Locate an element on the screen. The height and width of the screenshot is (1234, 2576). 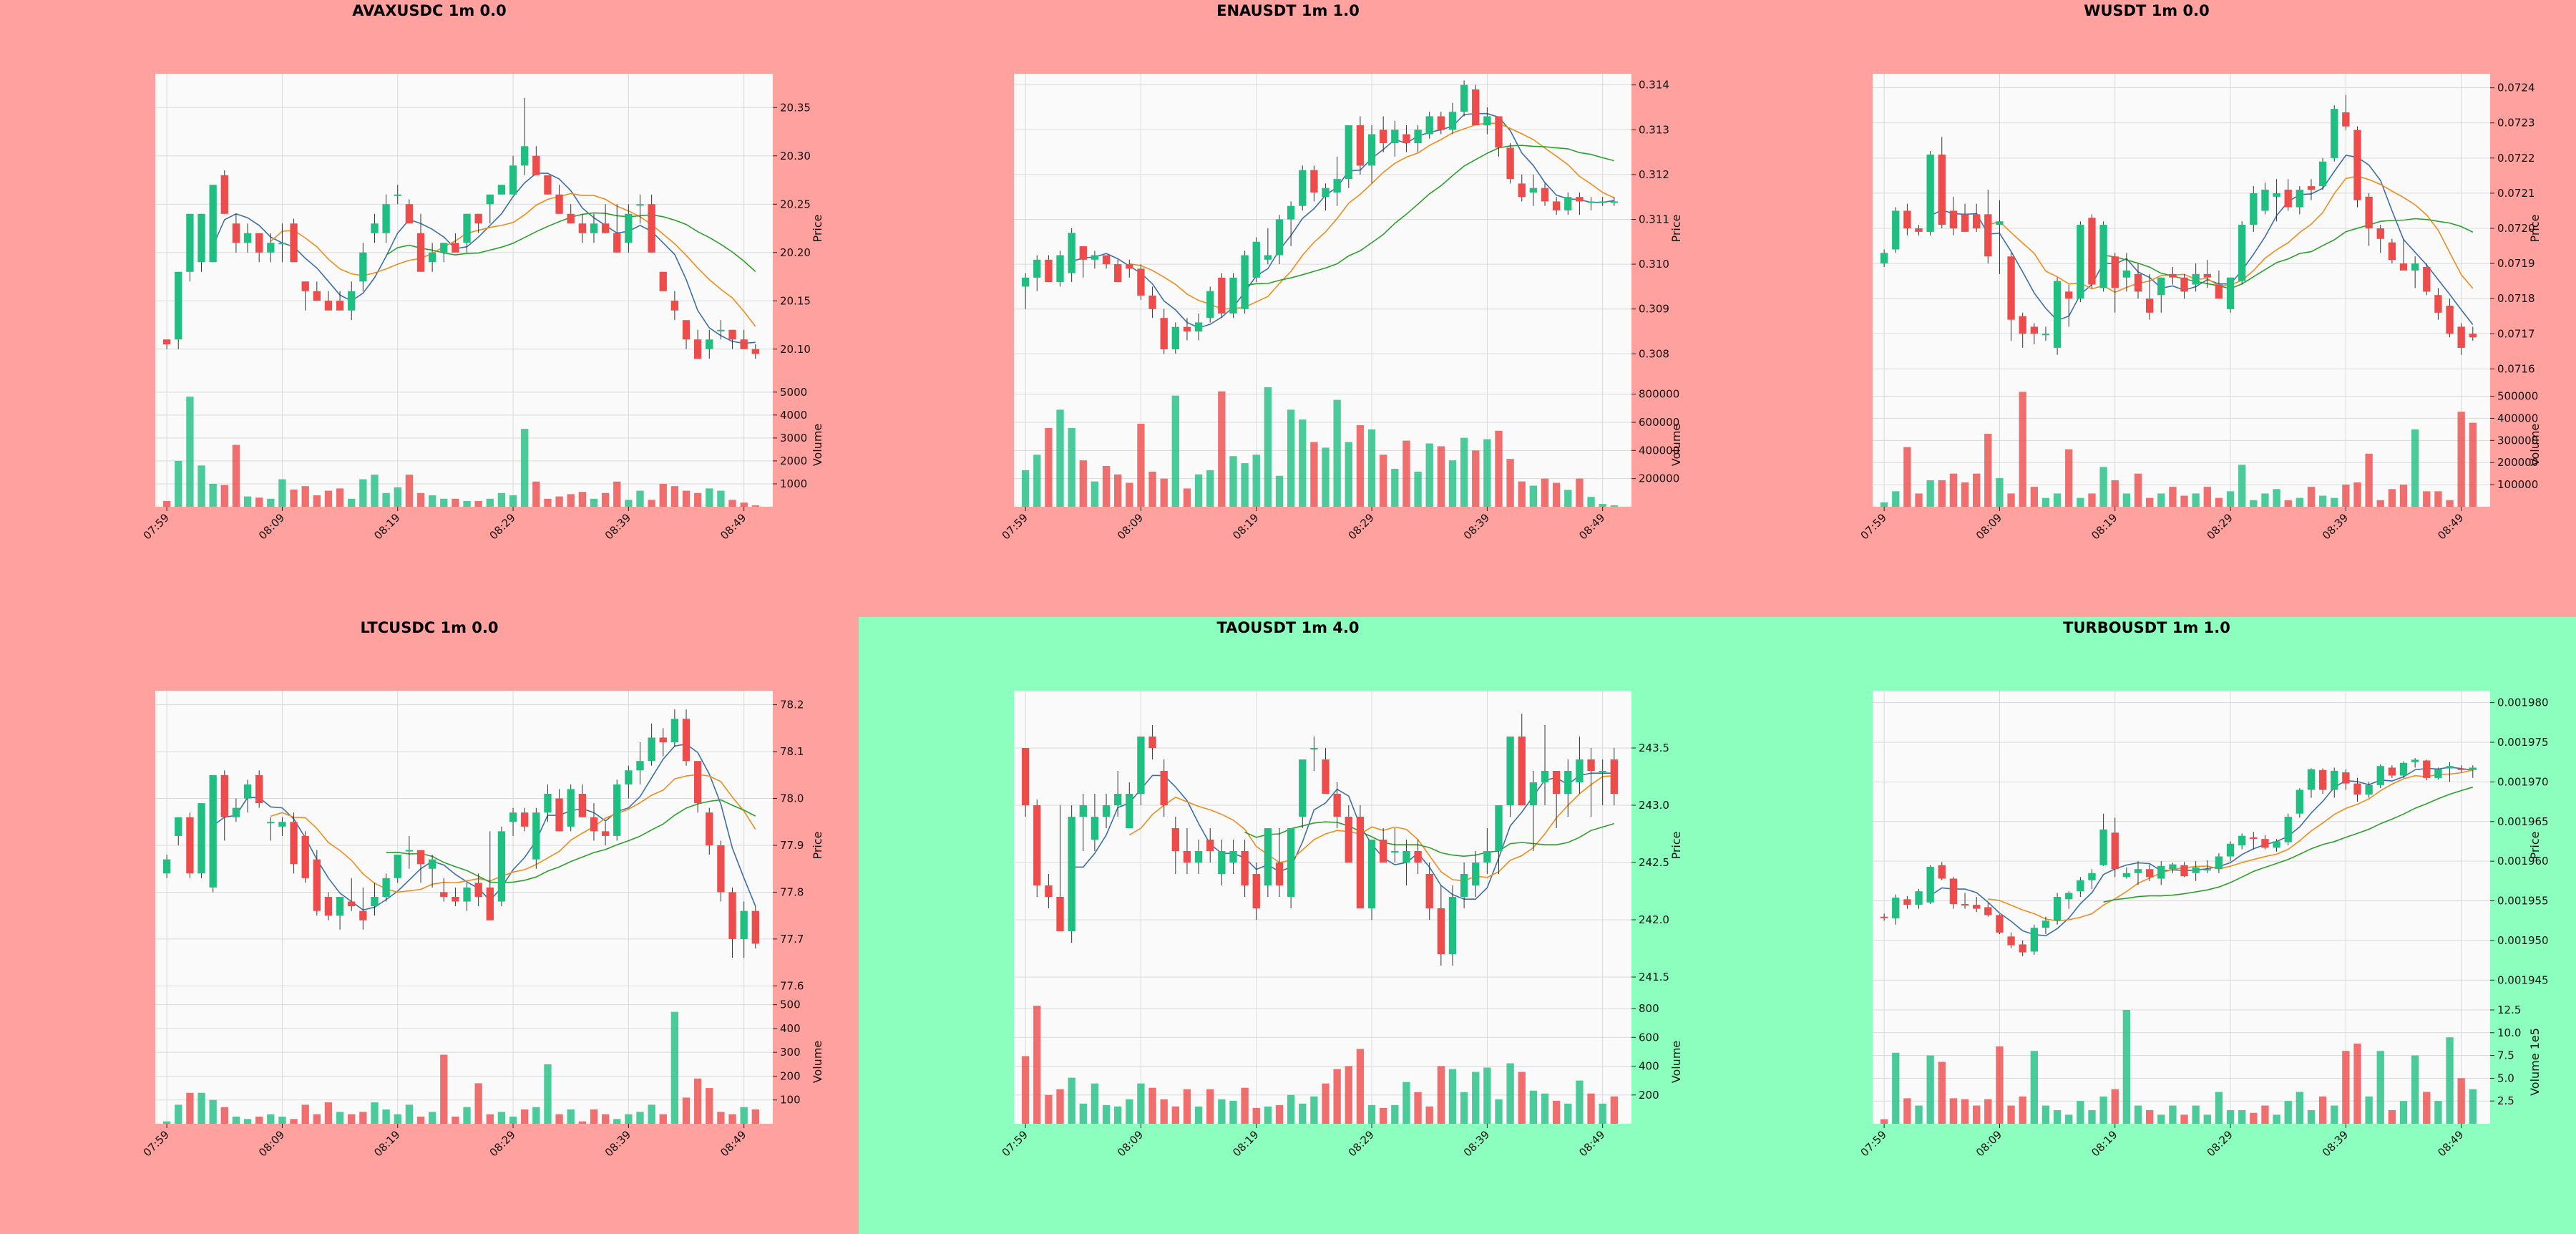
volume-tick-label: 10.0 is located at coordinates (2509, 1032).